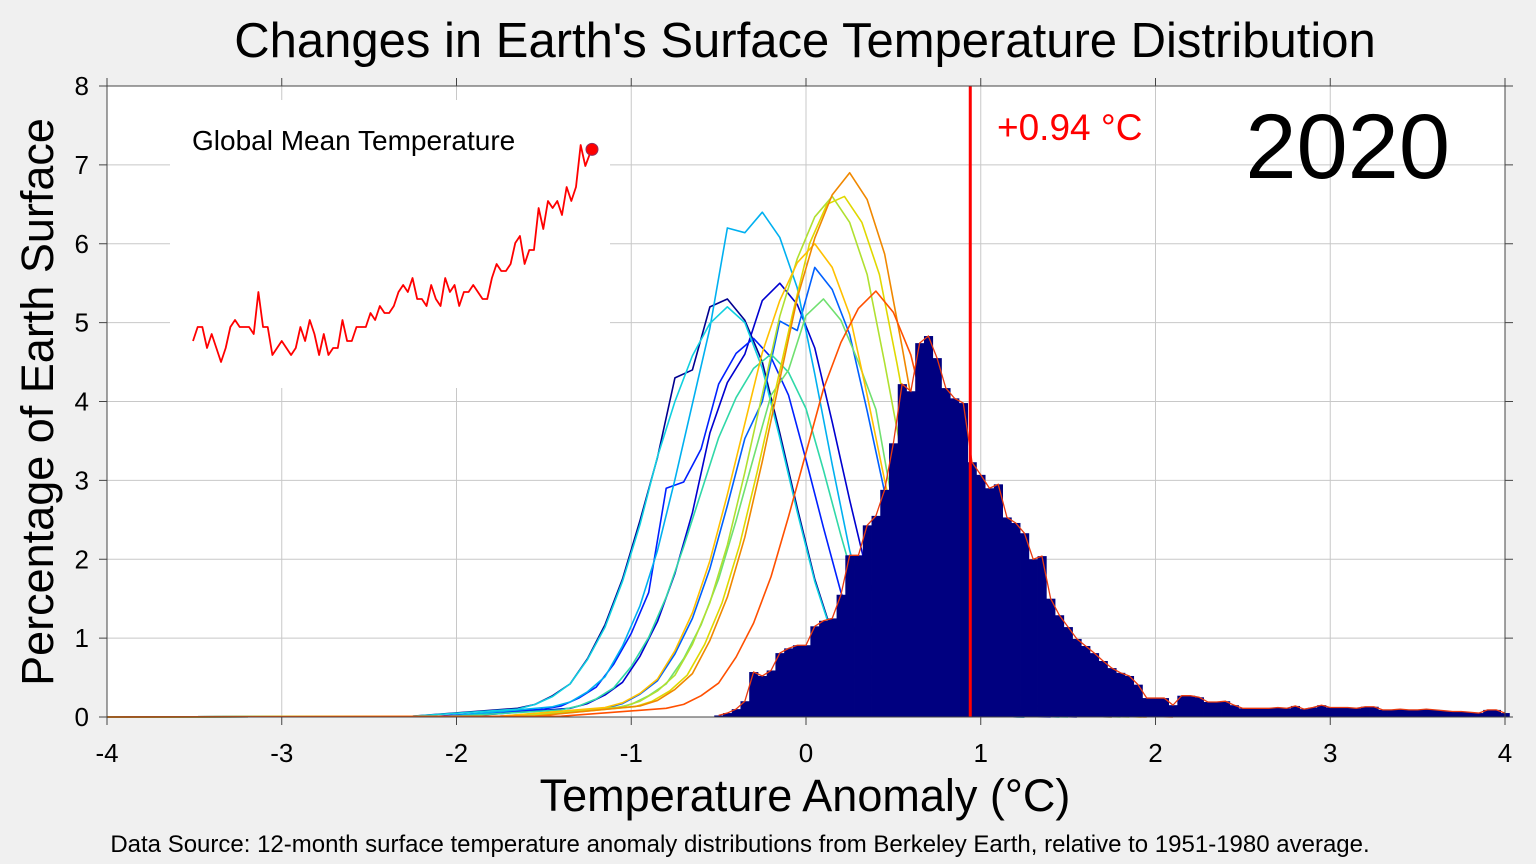 The height and width of the screenshot is (864, 1536). What do you see at coordinates (456, 753) in the screenshot?
I see `x-tick-label: -2` at bounding box center [456, 753].